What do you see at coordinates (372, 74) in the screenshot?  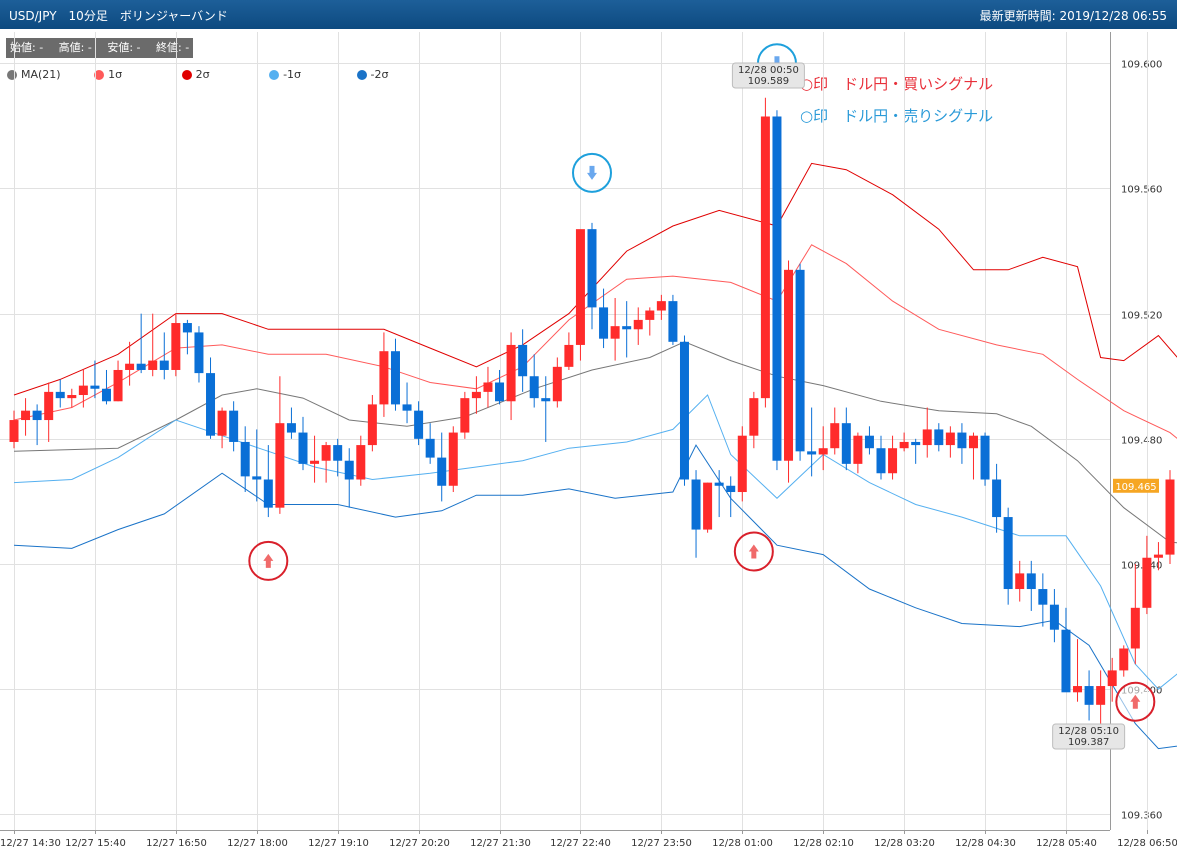 I see `legend-item-minus-2sigma: -2σ` at bounding box center [372, 74].